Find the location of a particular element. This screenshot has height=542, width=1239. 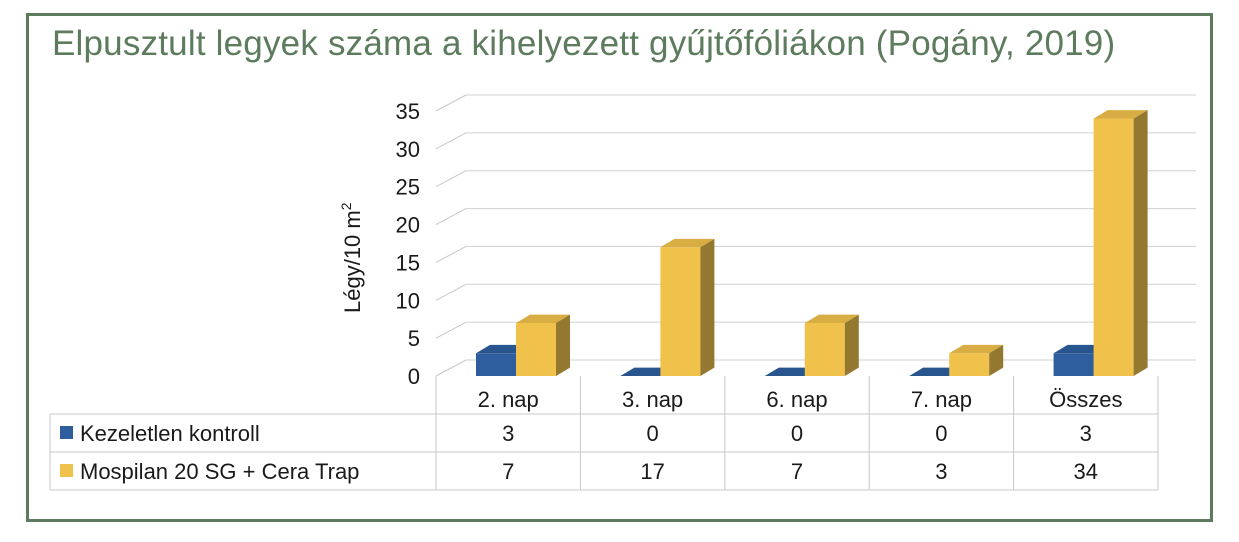

legend-label: Kezeletlen kontroll is located at coordinates (170, 433).